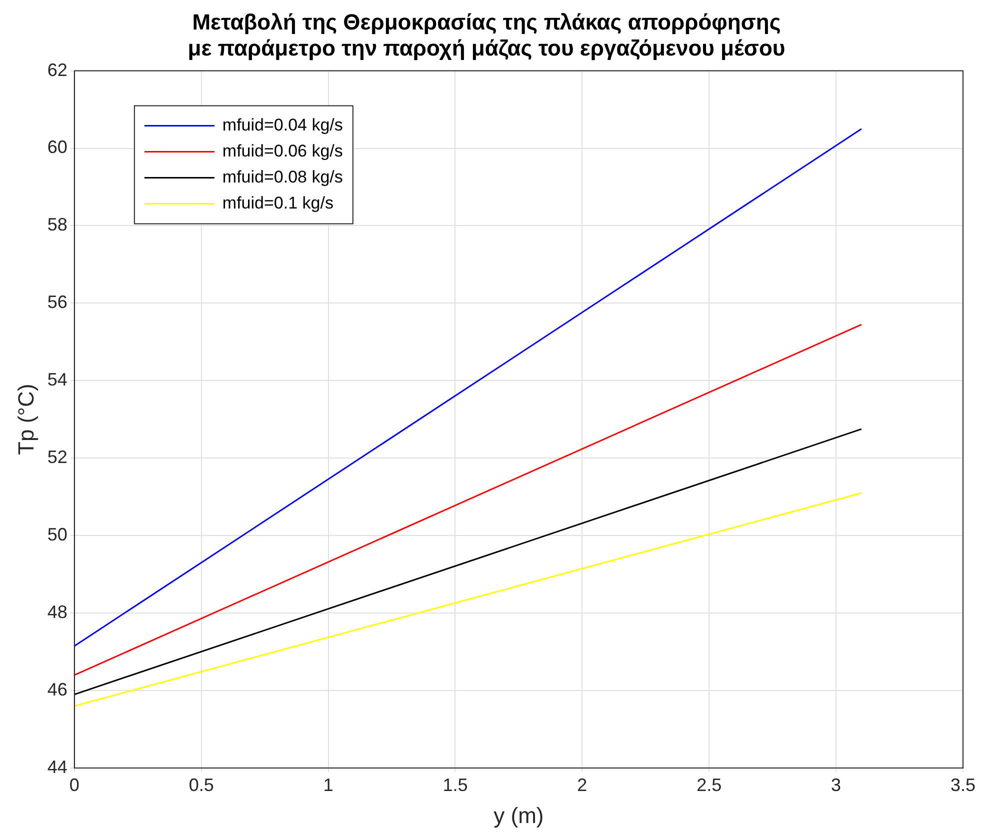 The width and height of the screenshot is (981, 838). I want to click on y-tick-label: 56, so click(57, 302).